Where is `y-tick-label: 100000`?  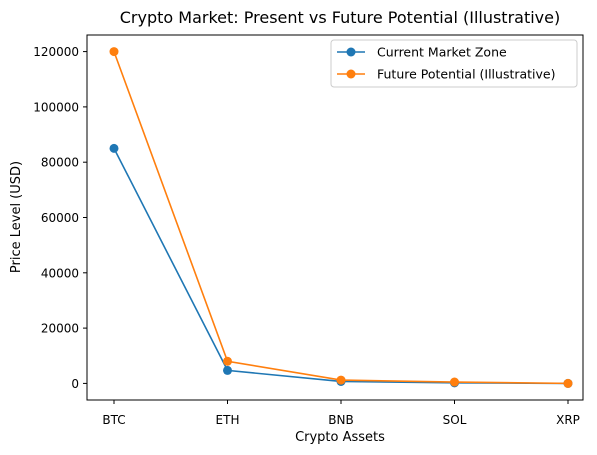
y-tick-label: 100000 is located at coordinates (56, 107).